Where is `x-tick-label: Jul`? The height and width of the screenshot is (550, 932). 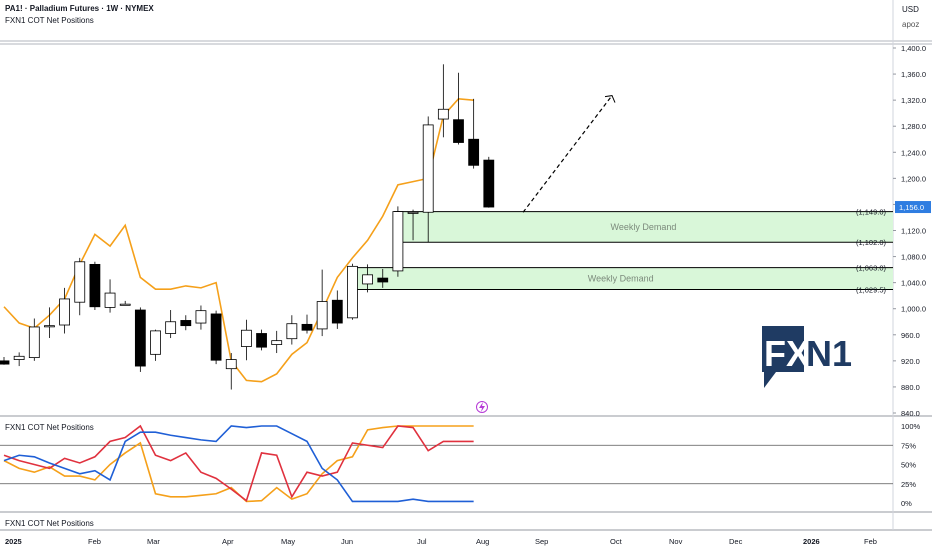
x-tick-label: Jul is located at coordinates (422, 541).